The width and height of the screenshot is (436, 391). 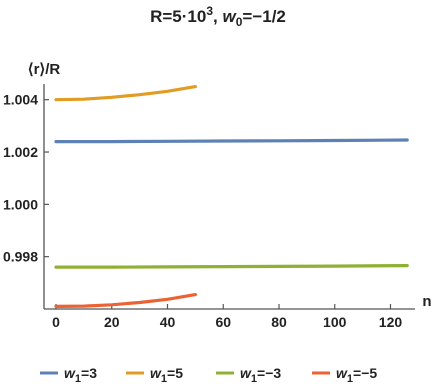 What do you see at coordinates (391, 322) in the screenshot?
I see `x-tick-label: 120` at bounding box center [391, 322].